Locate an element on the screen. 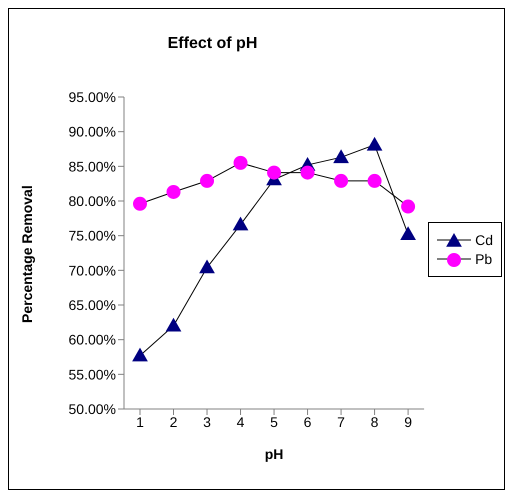 The width and height of the screenshot is (513, 498). x-axis-title: pH is located at coordinates (274, 454).